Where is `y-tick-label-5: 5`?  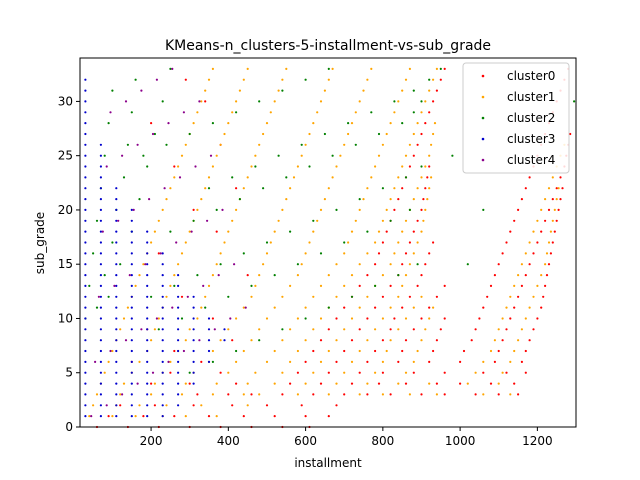
y-tick-label-5: 5 is located at coordinates (69, 373).